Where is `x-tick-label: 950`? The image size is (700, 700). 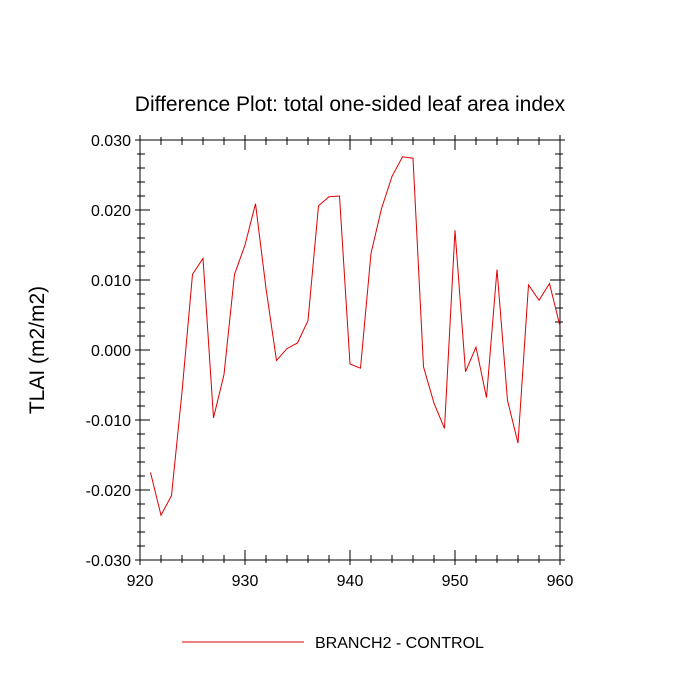
x-tick-label: 950 is located at coordinates (455, 581).